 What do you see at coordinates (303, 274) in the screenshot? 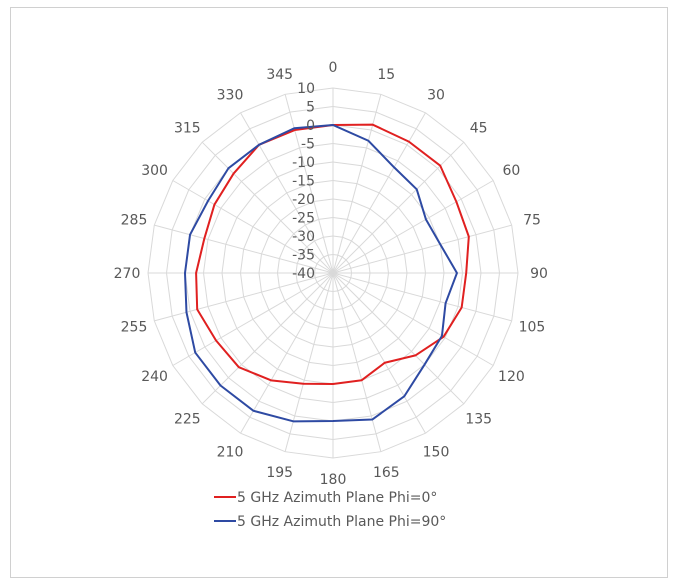
I see `radial-tick-label: -40` at bounding box center [303, 274].